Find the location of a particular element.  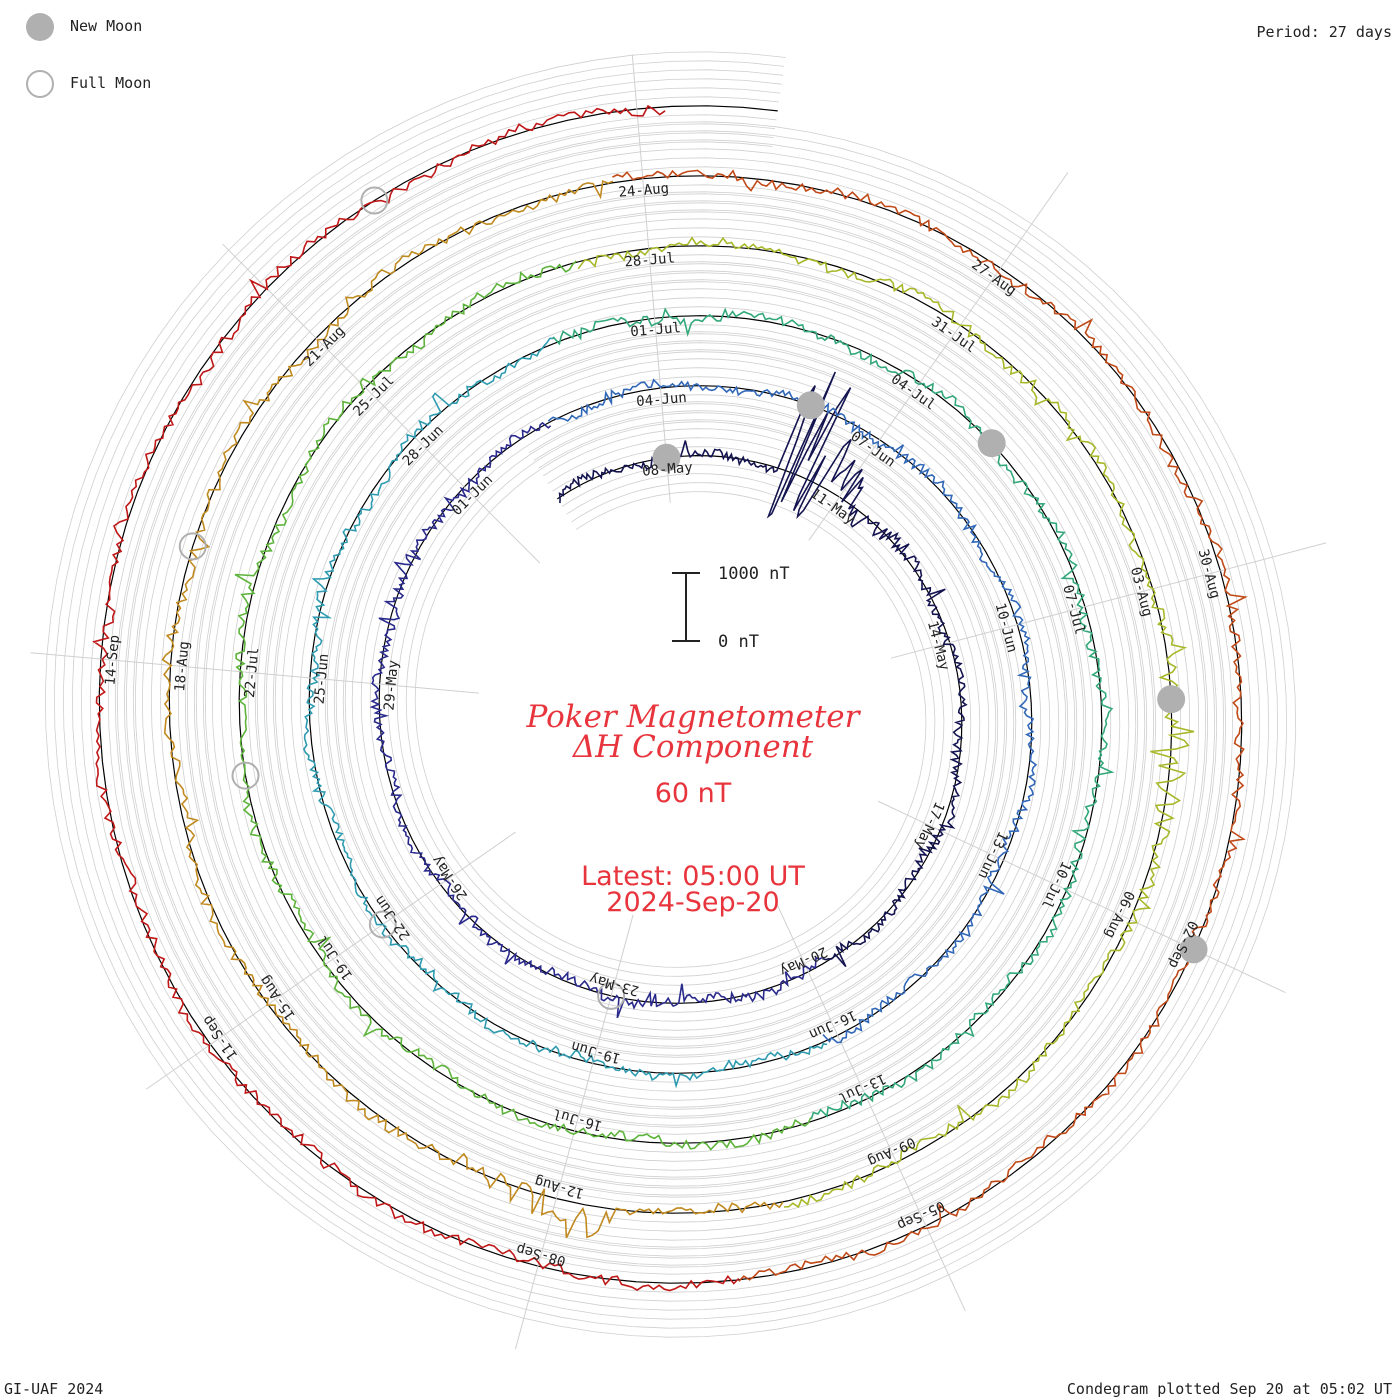

date-tick-label: 28-Jul is located at coordinates (650, 260).